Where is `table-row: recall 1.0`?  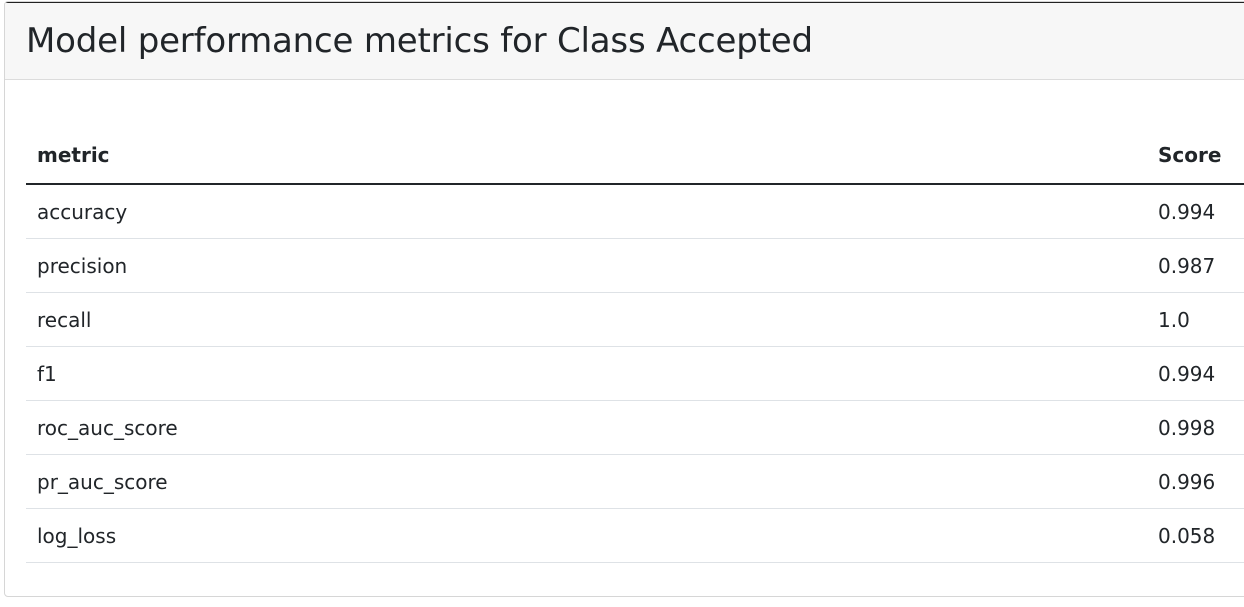
table-row: recall 1.0 is located at coordinates (635, 319).